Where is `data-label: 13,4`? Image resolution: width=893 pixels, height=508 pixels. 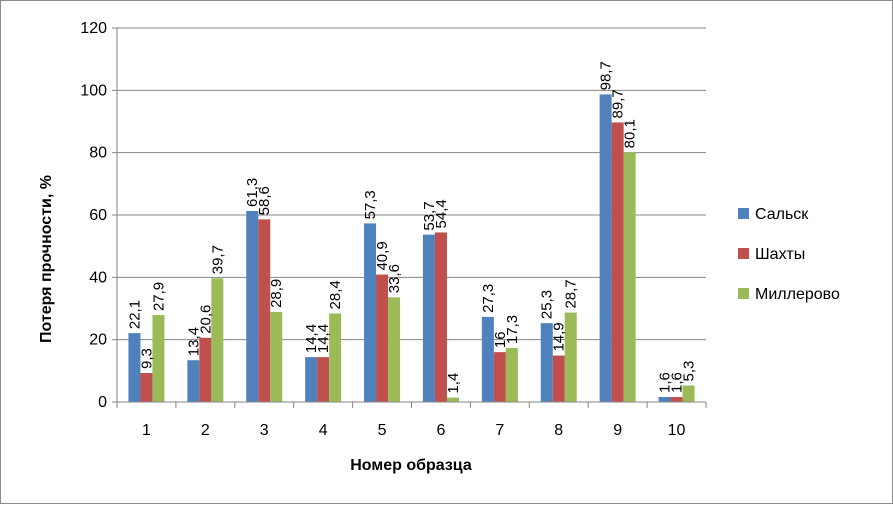 data-label: 13,4 is located at coordinates (193, 341).